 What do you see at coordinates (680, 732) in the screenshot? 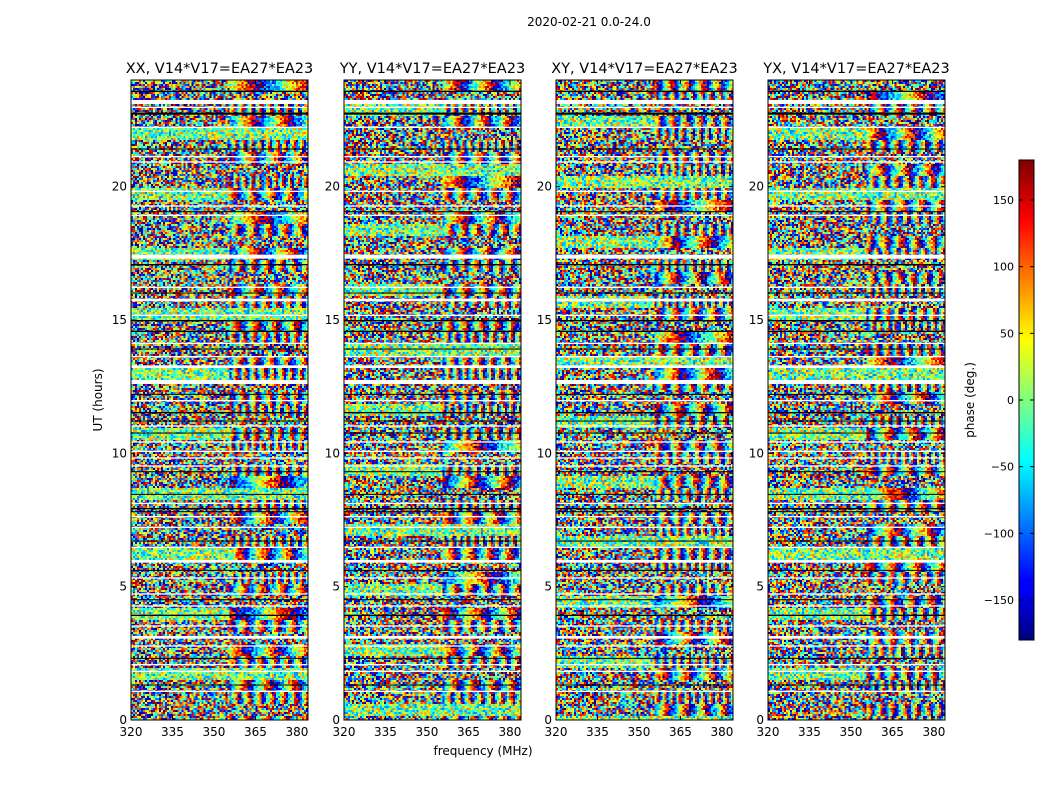
I see `x-tick-label: 365` at bounding box center [680, 732].